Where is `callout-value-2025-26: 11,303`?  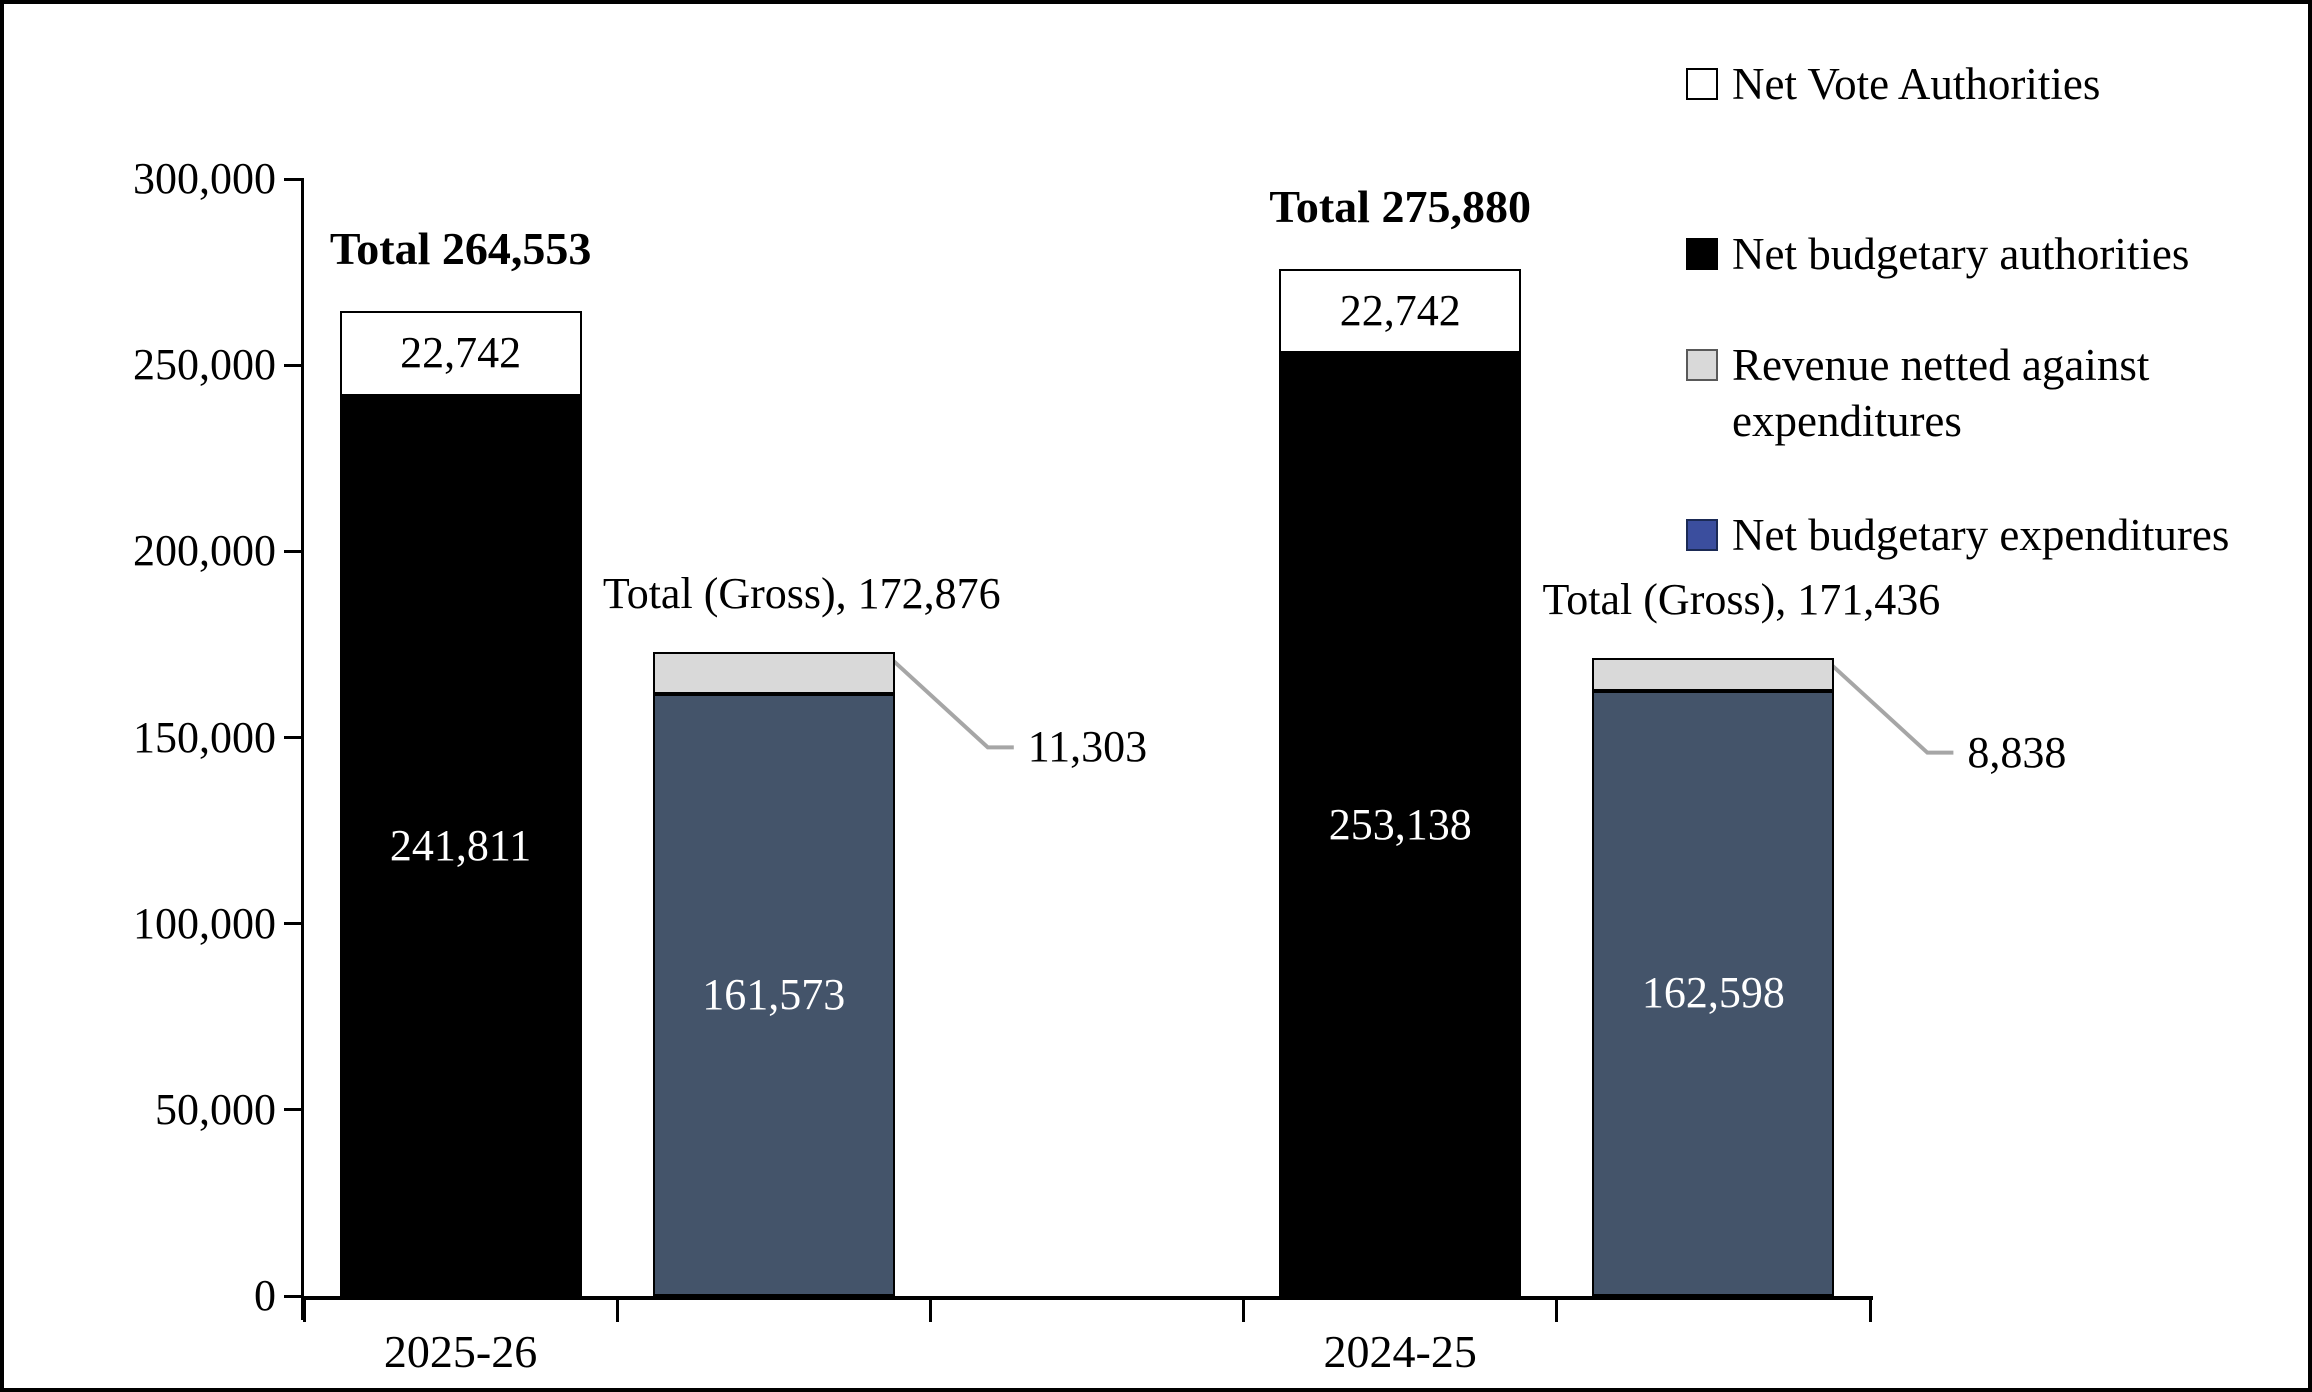 callout-value-2025-26: 11,303 is located at coordinates (1087, 747).